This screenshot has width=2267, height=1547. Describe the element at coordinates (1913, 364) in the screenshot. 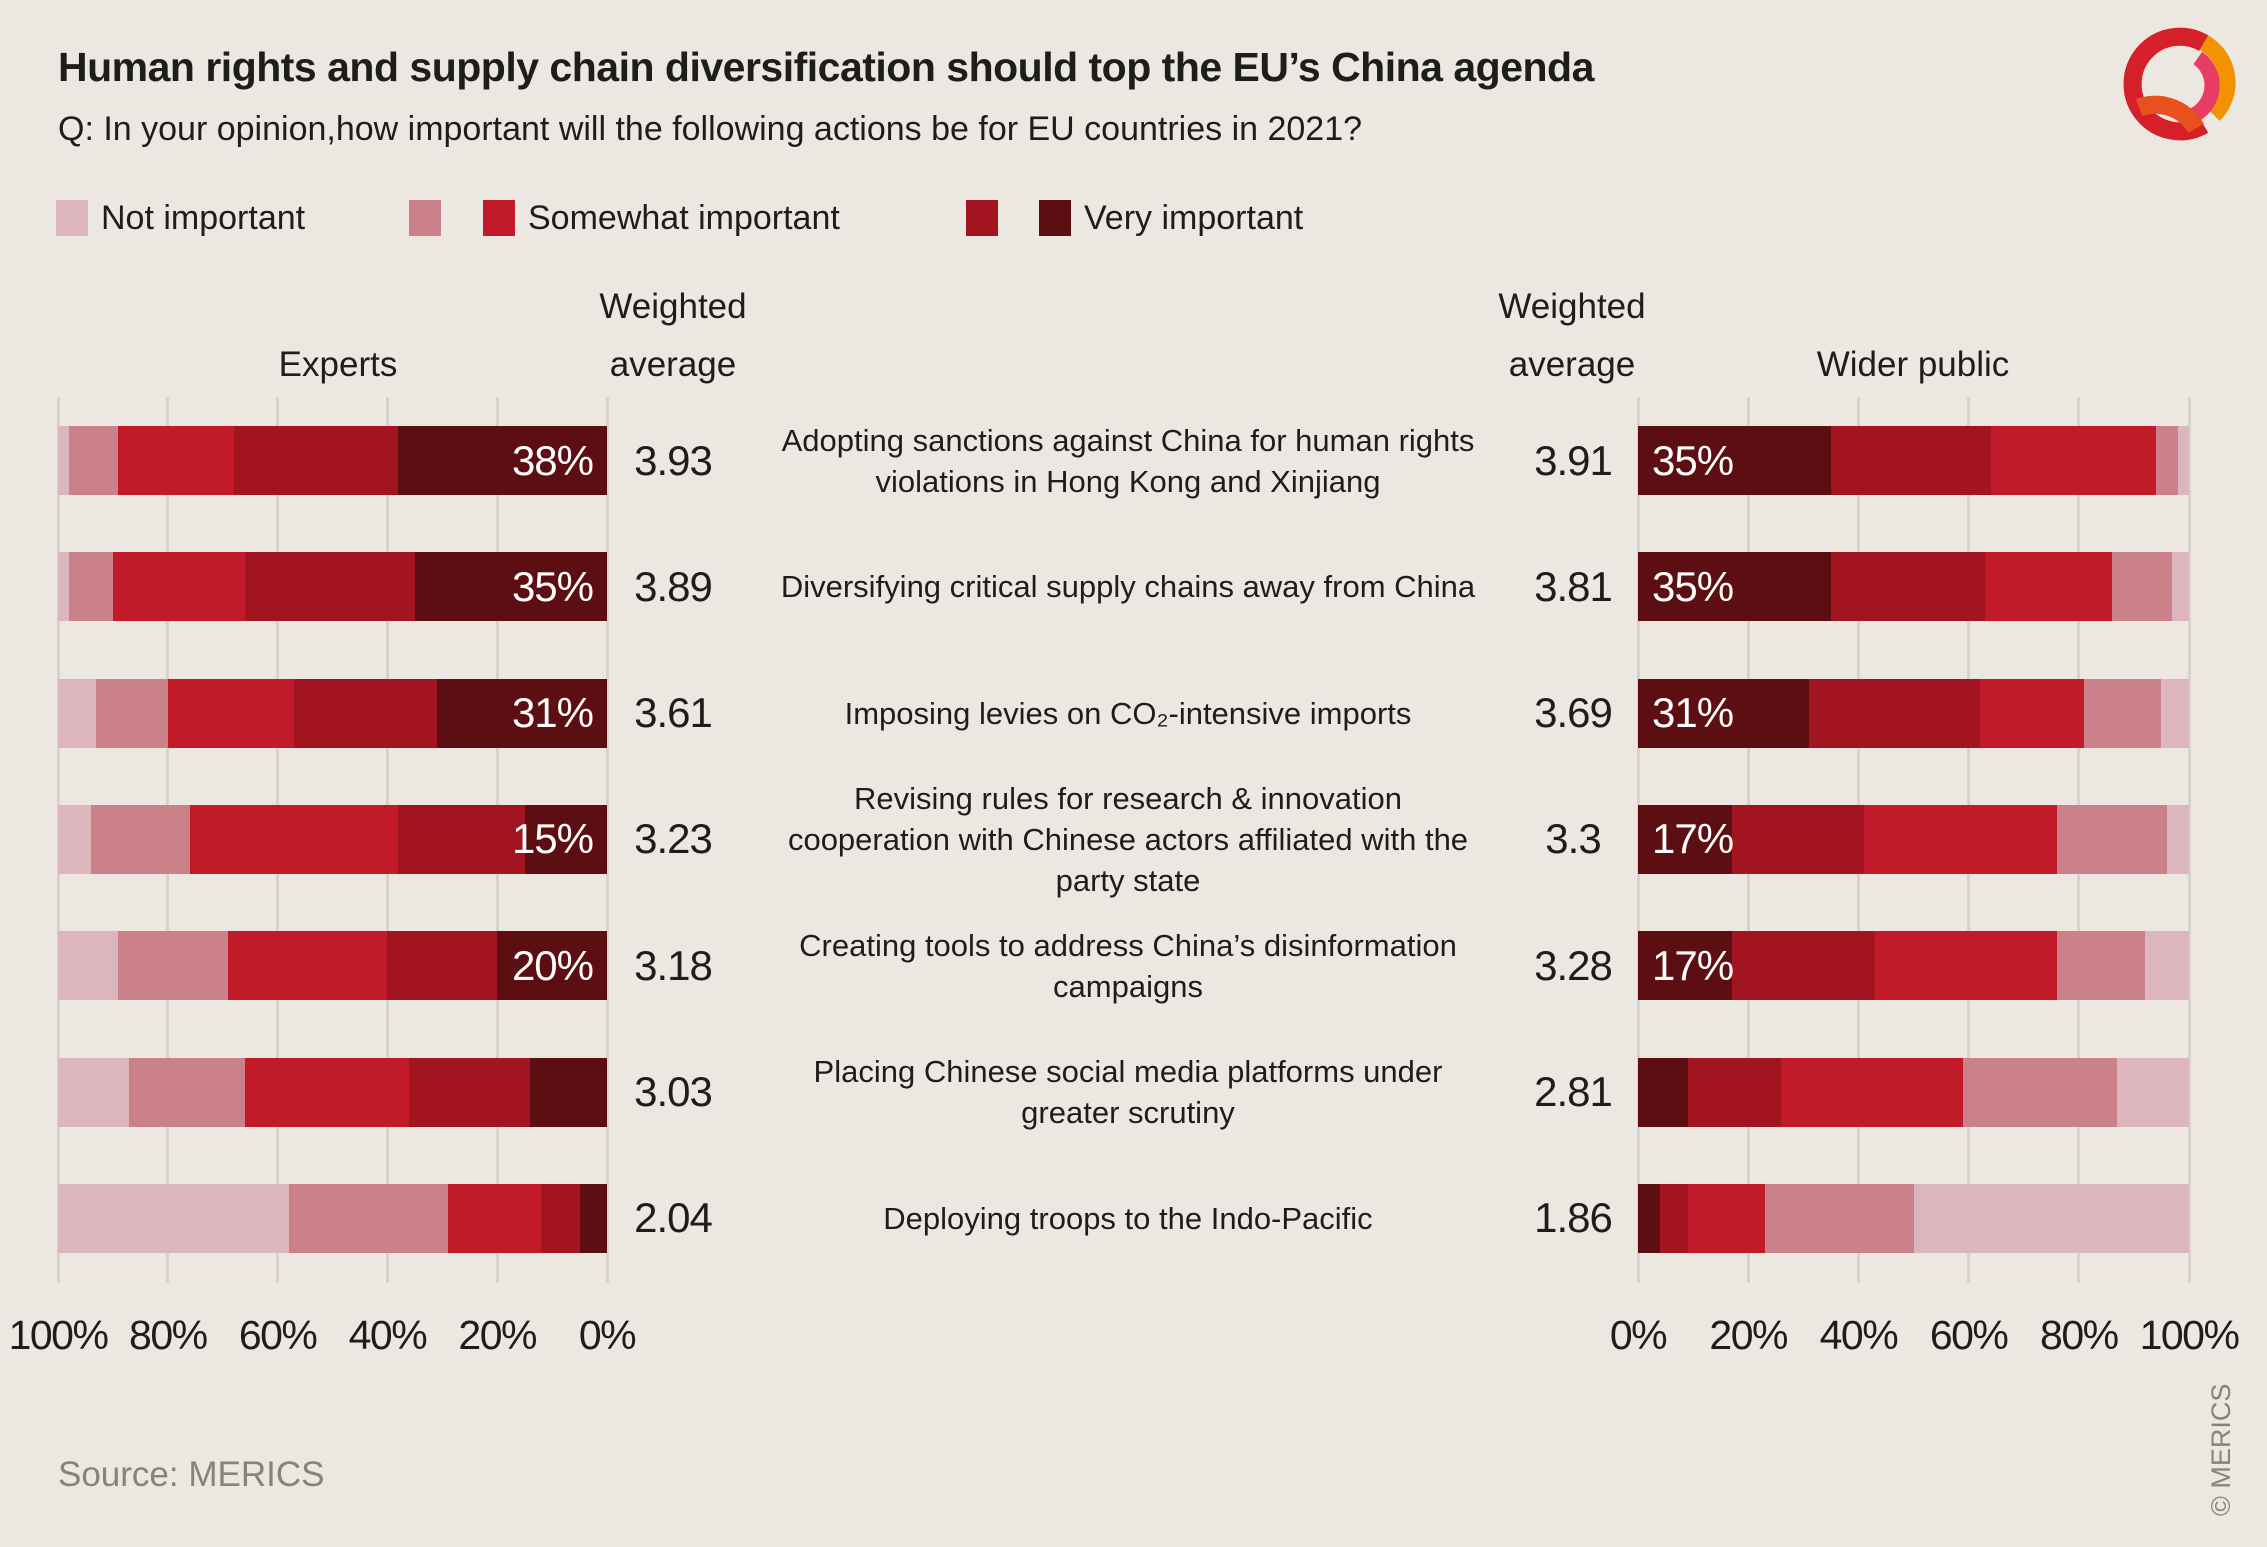

I see `column-header-wider-public: Wider public` at that location.